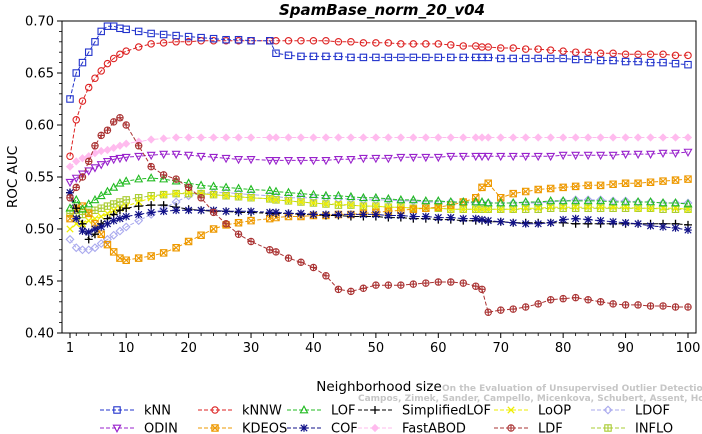 The width and height of the screenshot is (702, 434). Describe the element at coordinates (412, 428) in the screenshot. I see `legend-item-fastabod: FastABOD` at that location.